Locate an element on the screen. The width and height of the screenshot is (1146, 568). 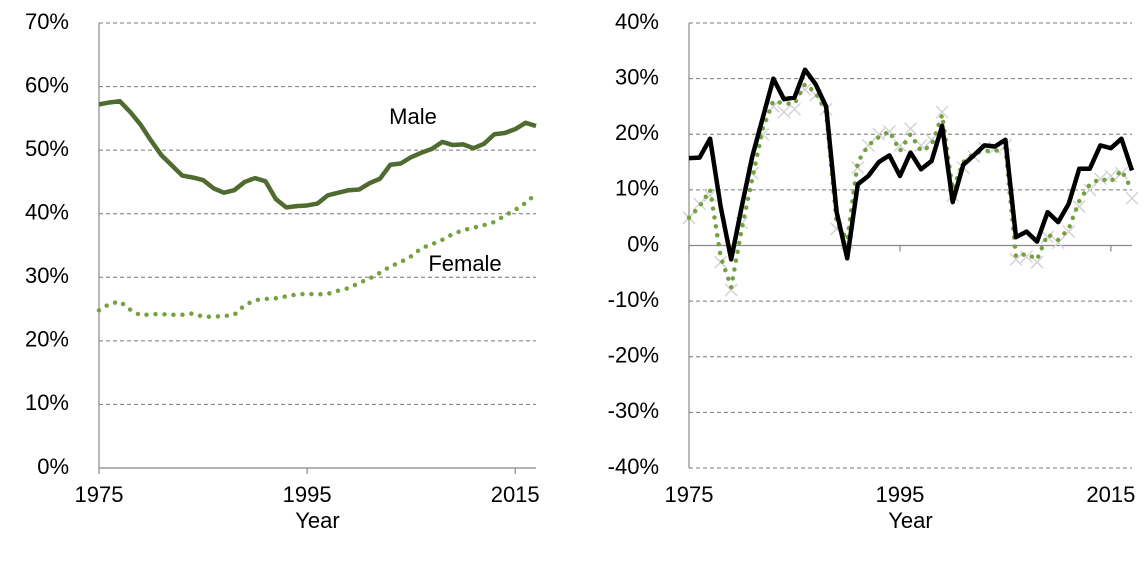
y-tick-label: 60% is located at coordinates (47, 84).